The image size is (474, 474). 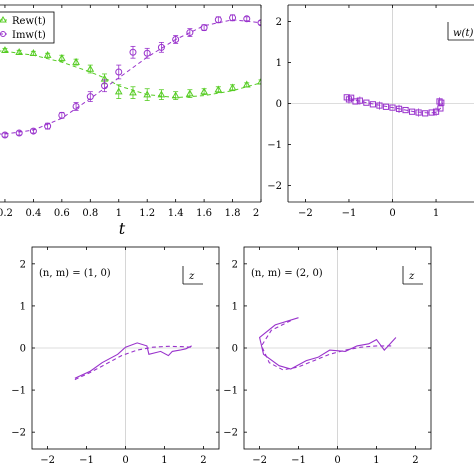 What do you see at coordinates (62, 213) in the screenshot?
I see `x-tick-label: 0.6` at bounding box center [62, 213].